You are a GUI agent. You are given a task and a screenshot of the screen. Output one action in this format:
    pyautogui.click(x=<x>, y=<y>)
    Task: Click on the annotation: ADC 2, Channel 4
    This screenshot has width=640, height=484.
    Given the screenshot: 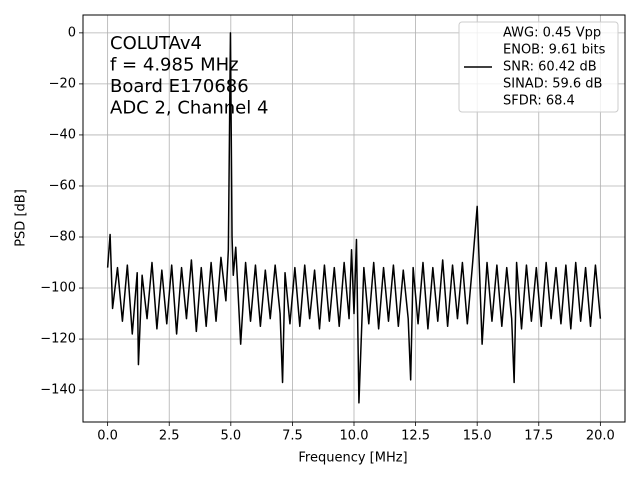 What is the action you would take?
    pyautogui.click(x=189, y=108)
    